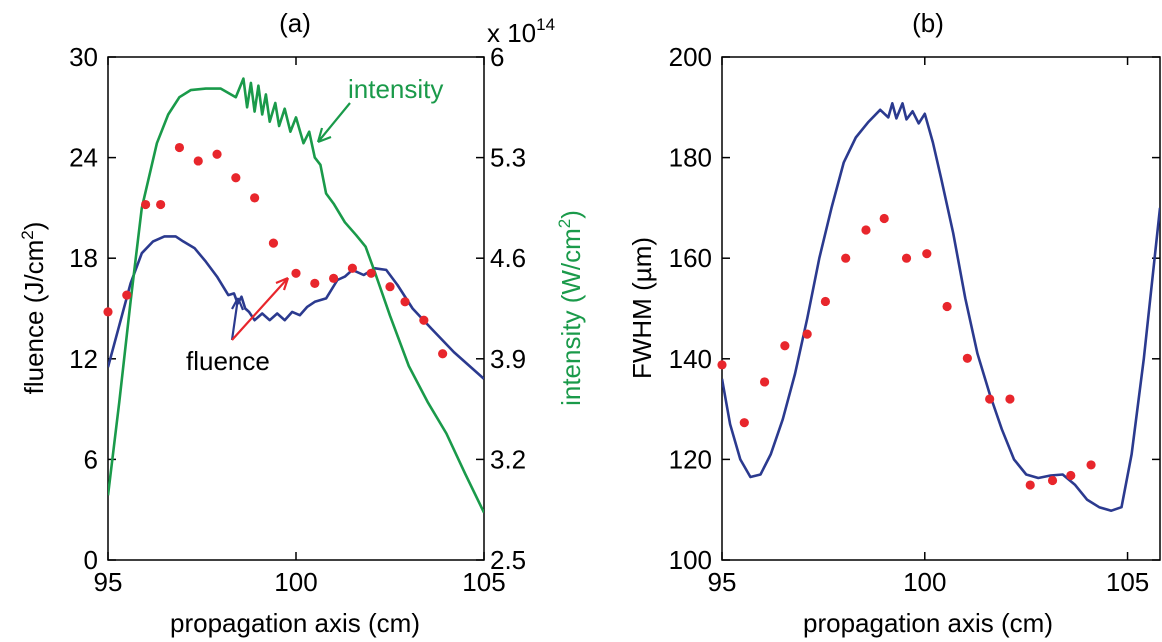 The width and height of the screenshot is (1162, 642). I want to click on panel-a-ylabel: fluence (J/cm2), so click(33, 308).